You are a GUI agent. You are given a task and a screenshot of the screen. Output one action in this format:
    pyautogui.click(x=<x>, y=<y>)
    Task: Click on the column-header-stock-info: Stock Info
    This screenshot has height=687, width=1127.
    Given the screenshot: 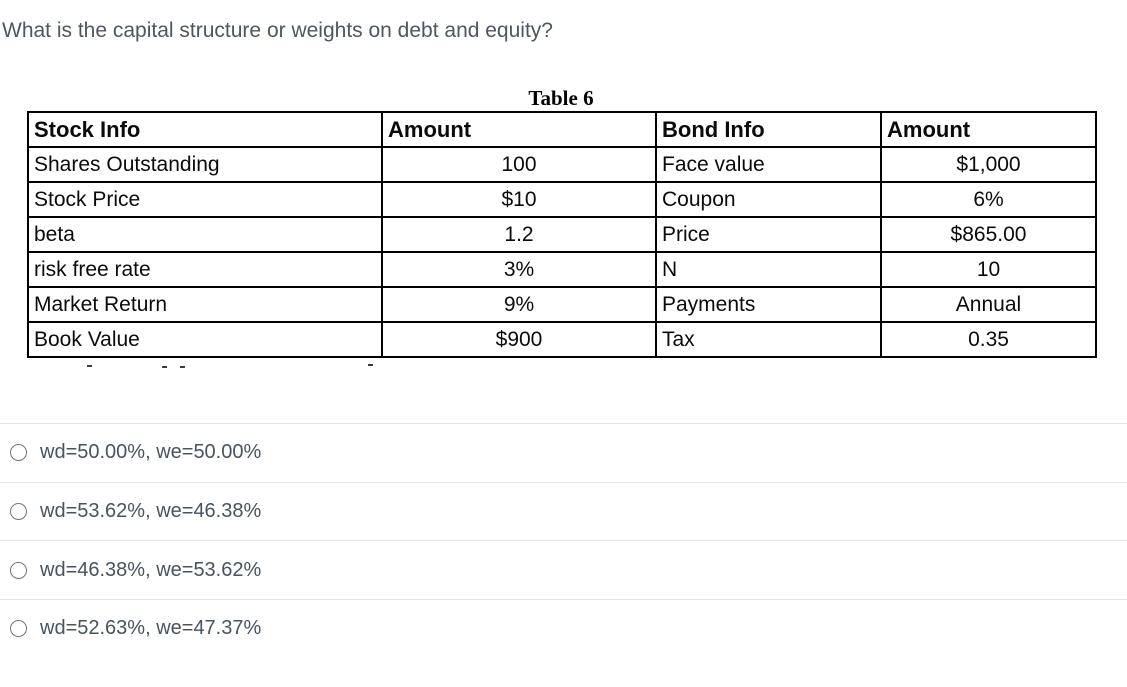 What is the action you would take?
    pyautogui.click(x=205, y=129)
    